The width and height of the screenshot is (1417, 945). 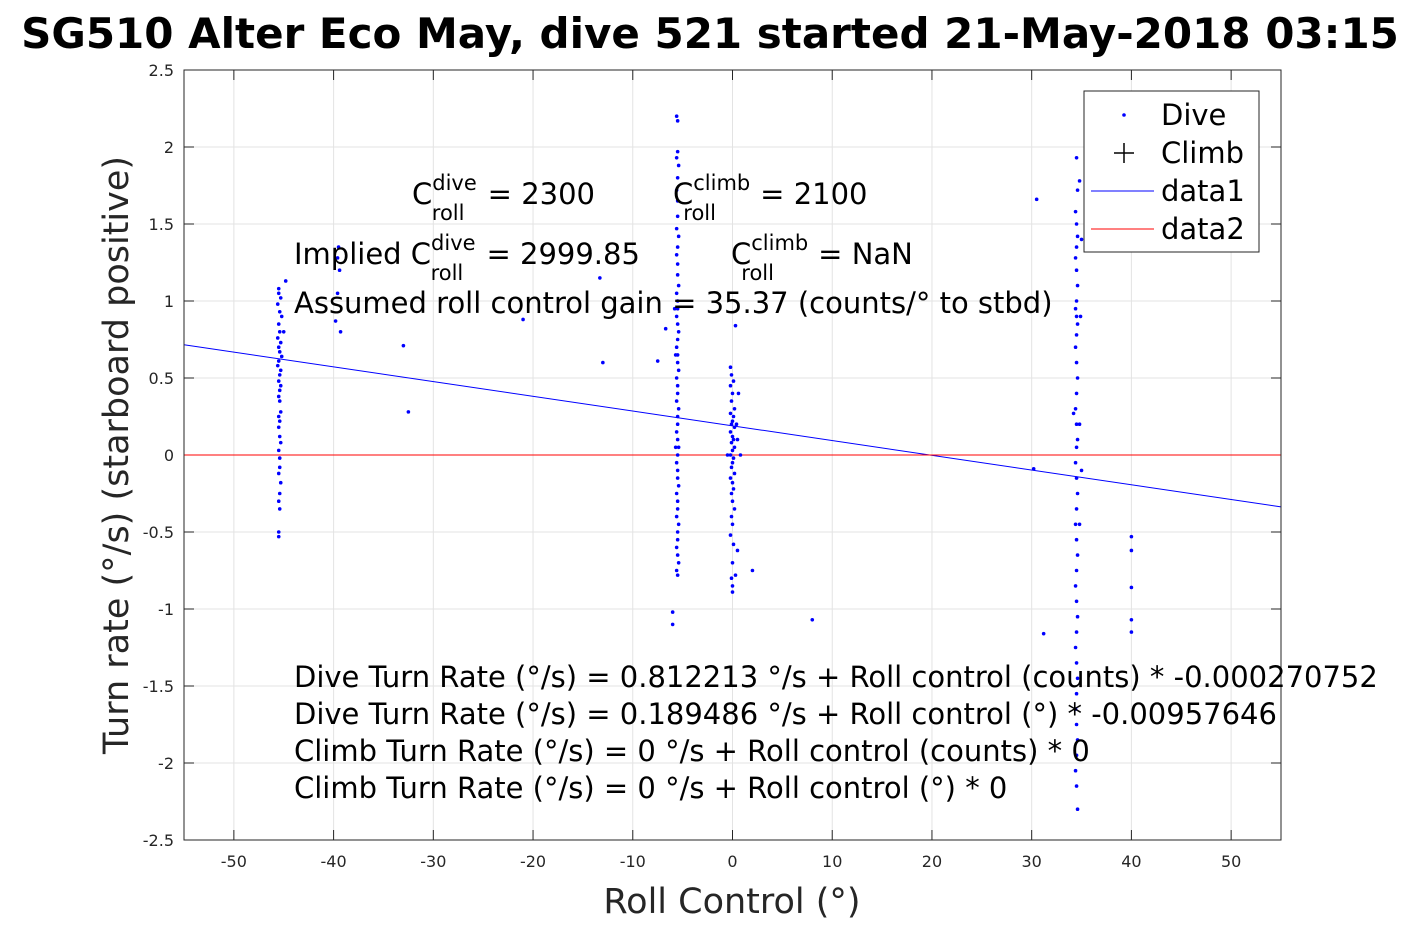 What do you see at coordinates (1203, 191) in the screenshot?
I see `legend-data1-label: data1` at bounding box center [1203, 191].